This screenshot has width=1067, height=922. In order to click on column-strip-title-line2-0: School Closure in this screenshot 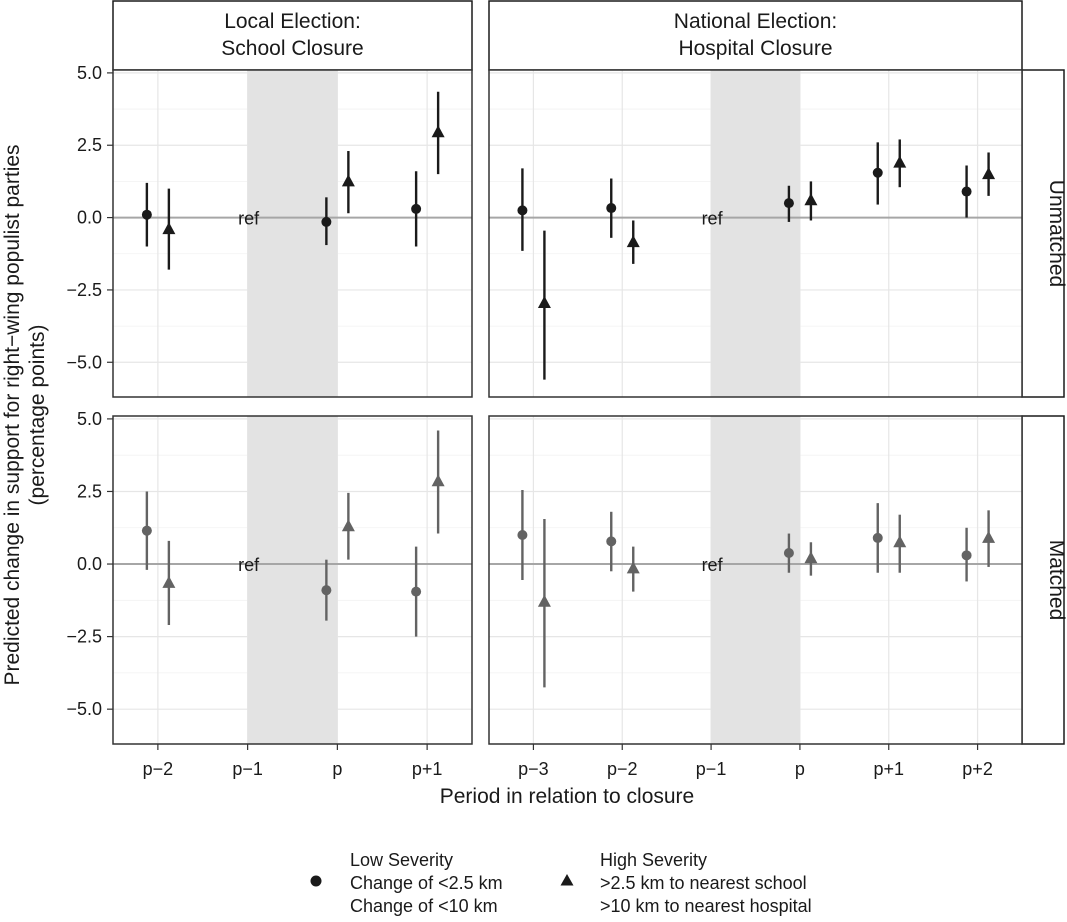, I will do `click(292, 48)`.